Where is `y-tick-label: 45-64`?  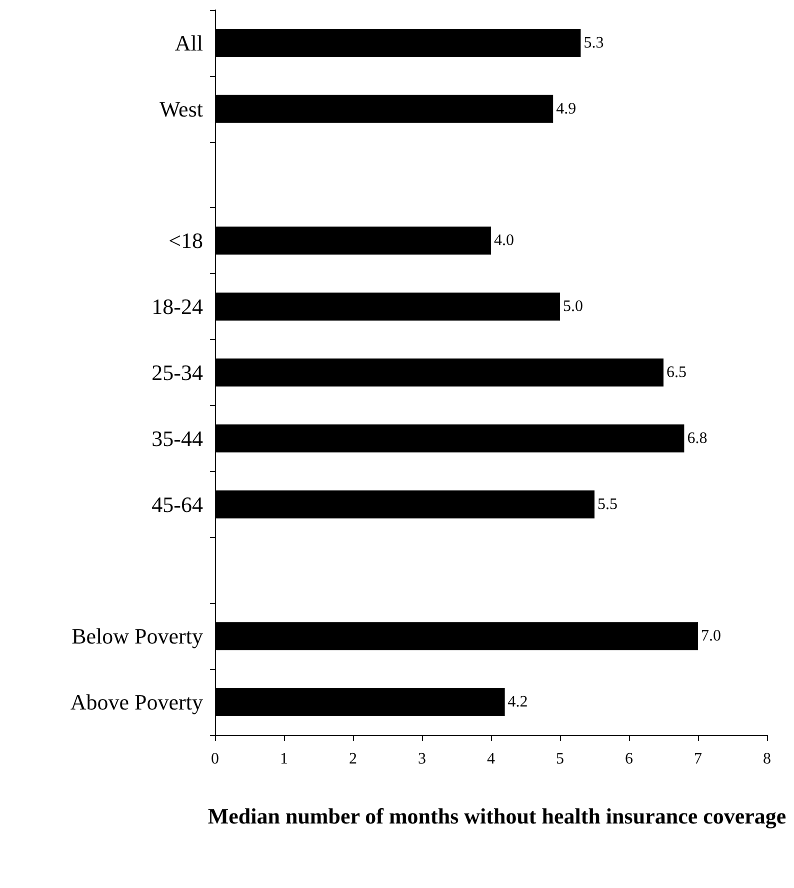 y-tick-label: 45-64 is located at coordinates (177, 504).